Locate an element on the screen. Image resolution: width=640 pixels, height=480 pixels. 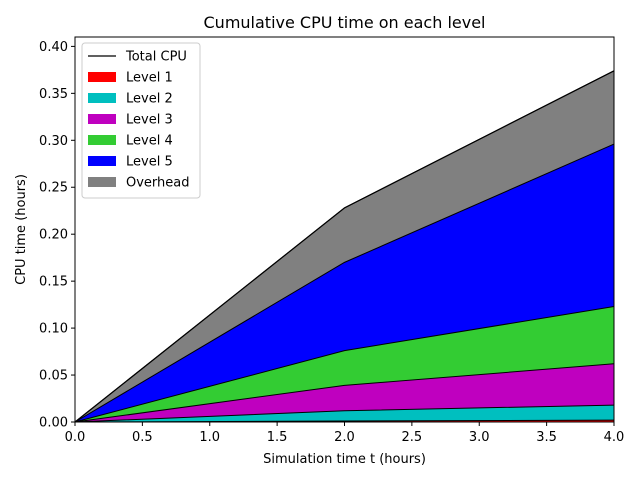
x-tick-label: 1.5 is located at coordinates (277, 437).